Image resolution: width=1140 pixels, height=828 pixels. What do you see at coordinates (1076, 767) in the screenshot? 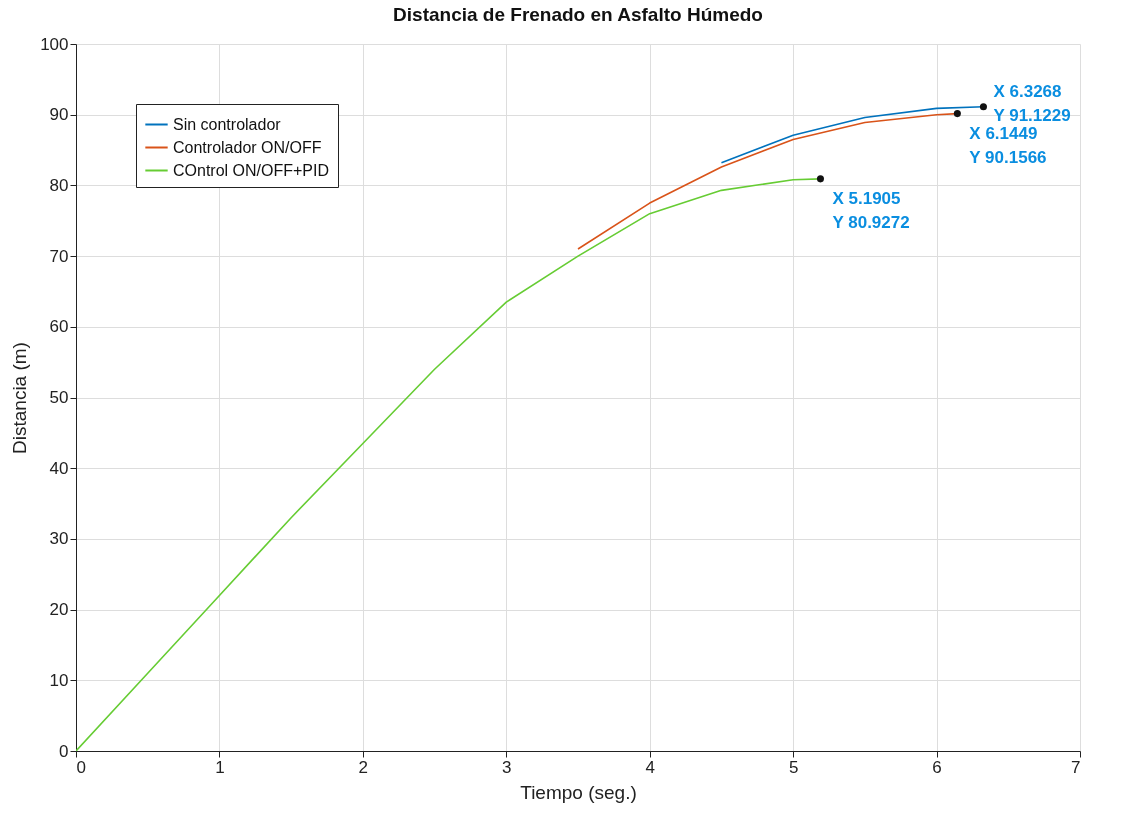
I see `x-tick-label: 7` at bounding box center [1076, 767].